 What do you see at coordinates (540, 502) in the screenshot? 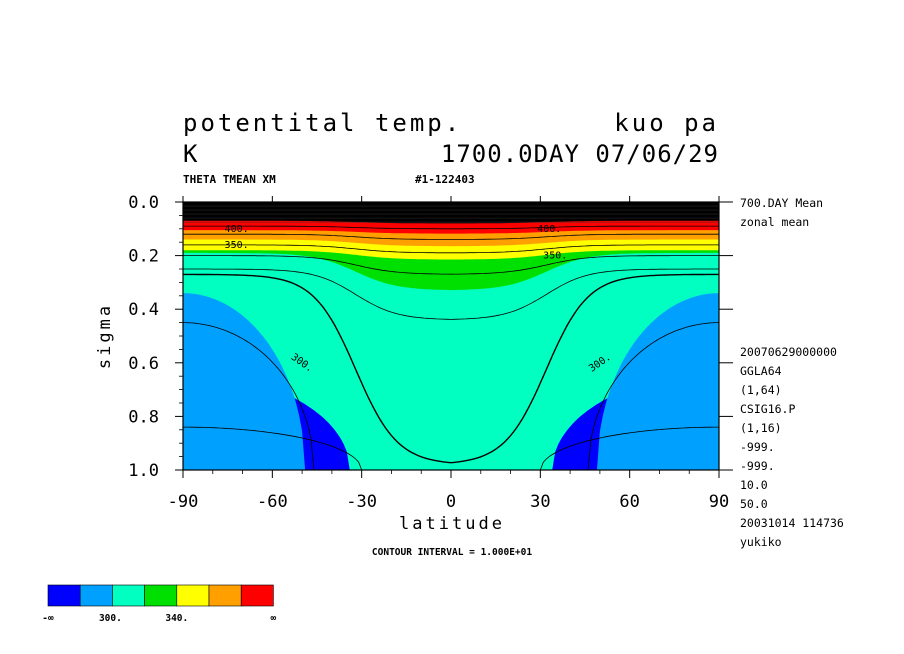
I see `x-tick-label: 30` at bounding box center [540, 502].